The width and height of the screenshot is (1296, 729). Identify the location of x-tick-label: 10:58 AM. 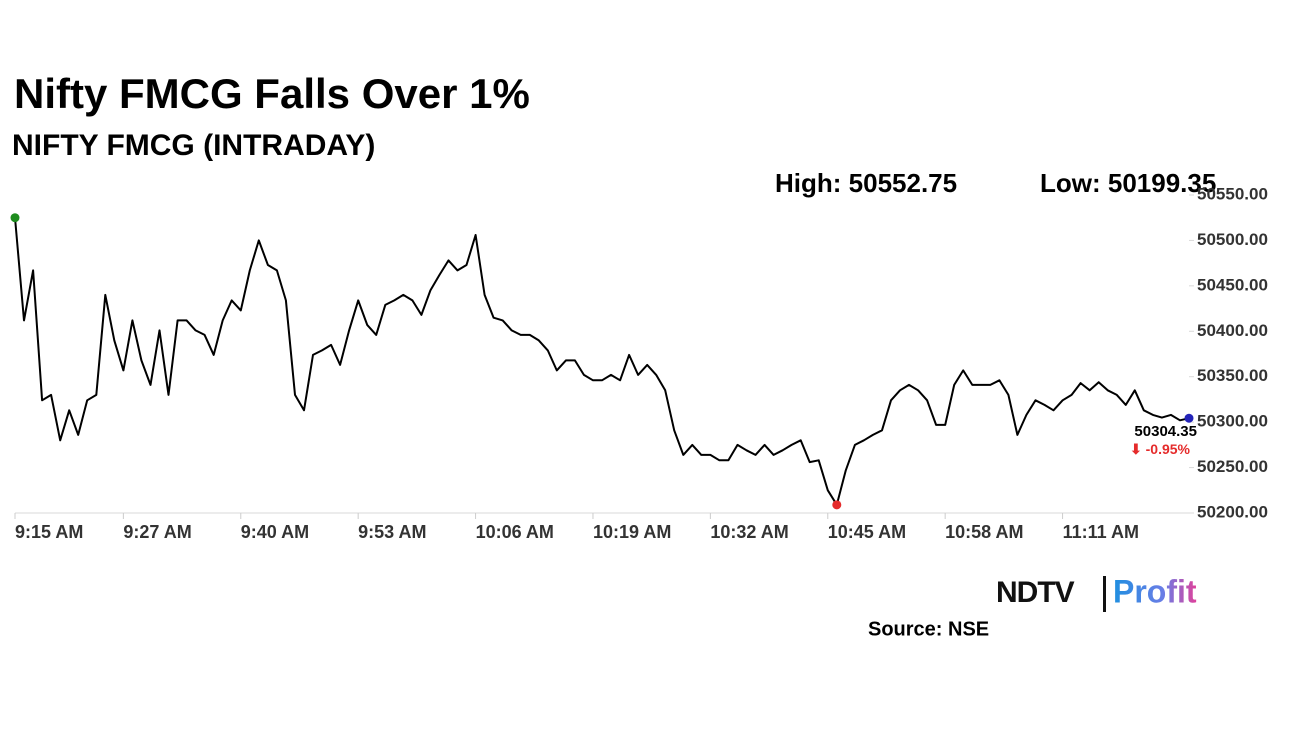
(984, 532).